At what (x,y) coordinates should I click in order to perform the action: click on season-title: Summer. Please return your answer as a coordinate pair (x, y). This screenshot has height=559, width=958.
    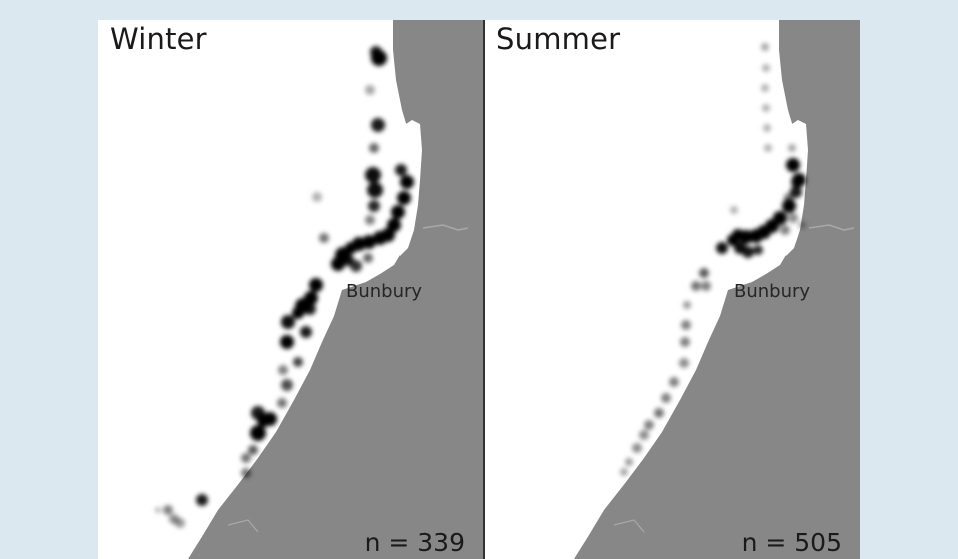
    Looking at the image, I should click on (558, 39).